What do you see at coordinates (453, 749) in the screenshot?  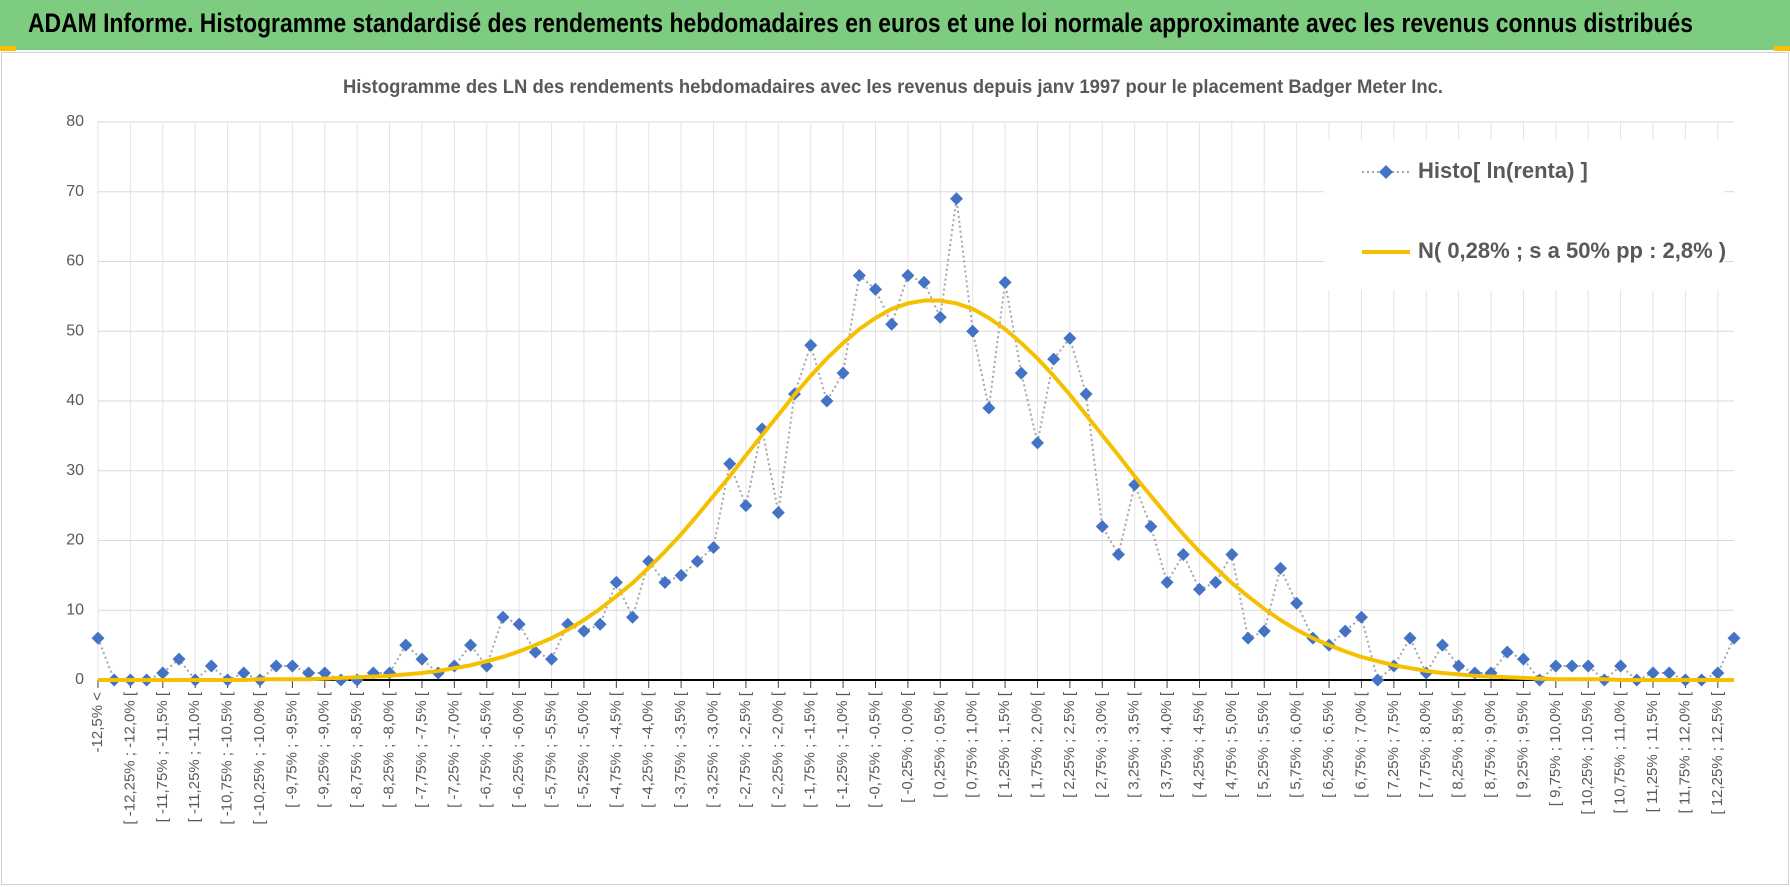 I see `x-tick-label: [ -7,25% ; -7,0% [` at bounding box center [453, 749].